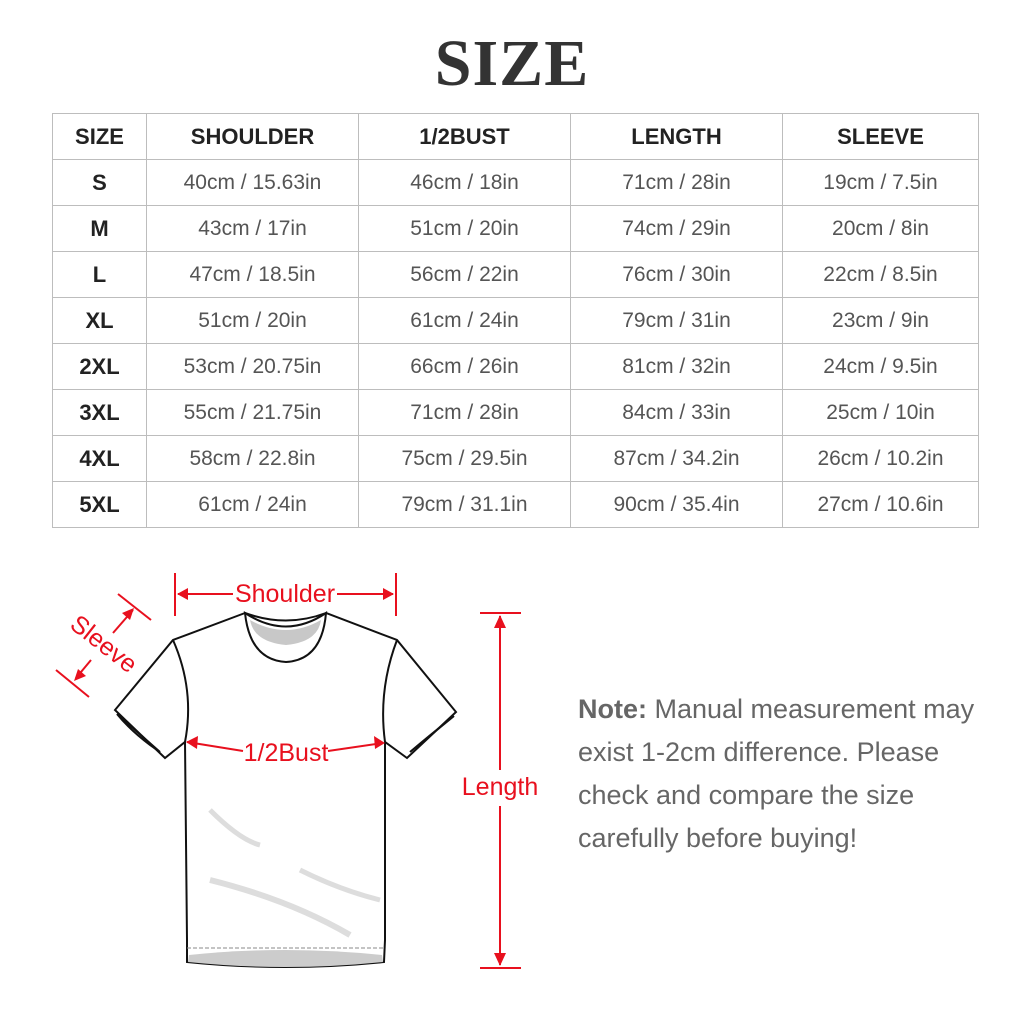  I want to click on sleeve-label: Sleeve, so click(103, 644).